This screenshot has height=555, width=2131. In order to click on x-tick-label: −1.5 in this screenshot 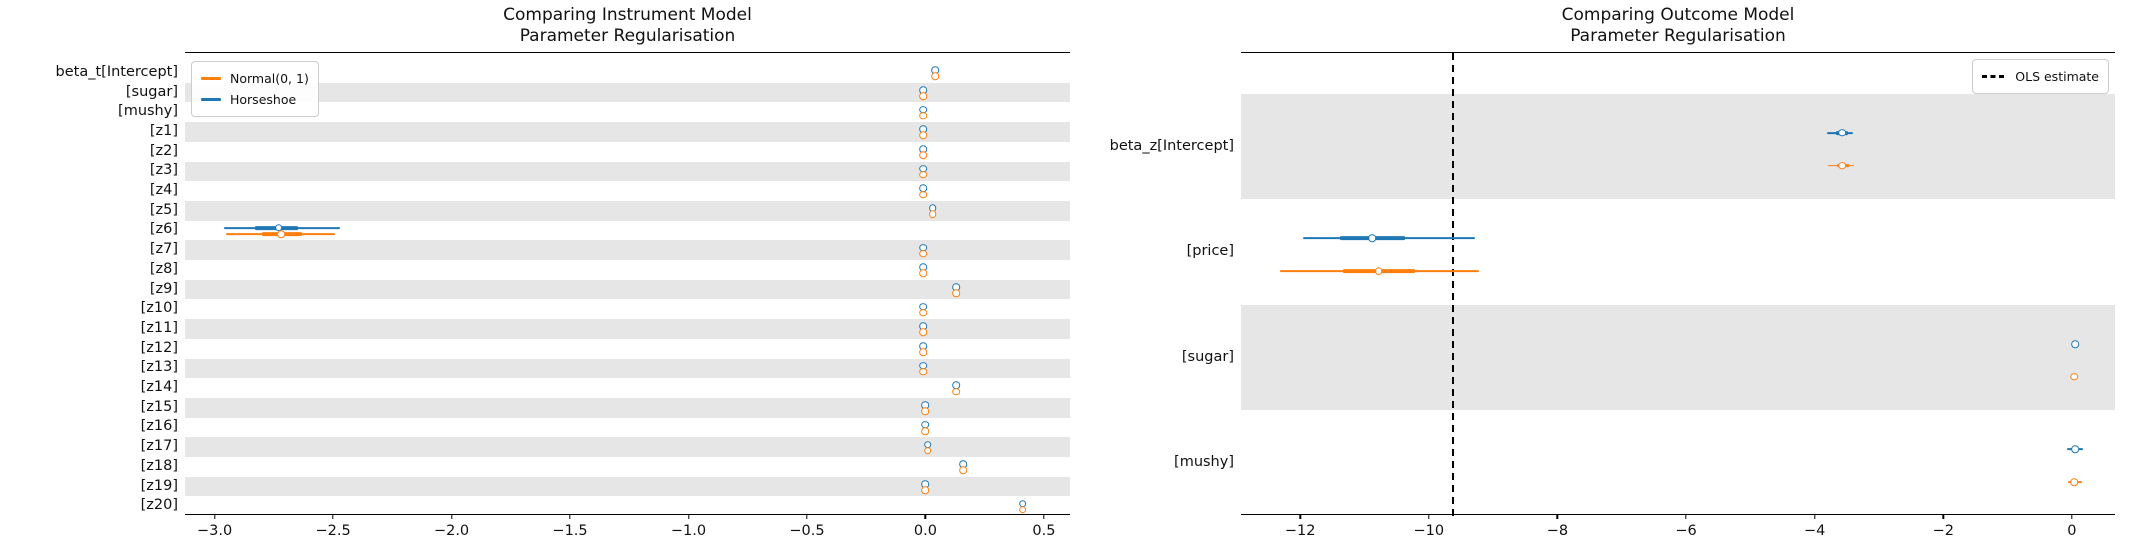, I will do `click(570, 531)`.